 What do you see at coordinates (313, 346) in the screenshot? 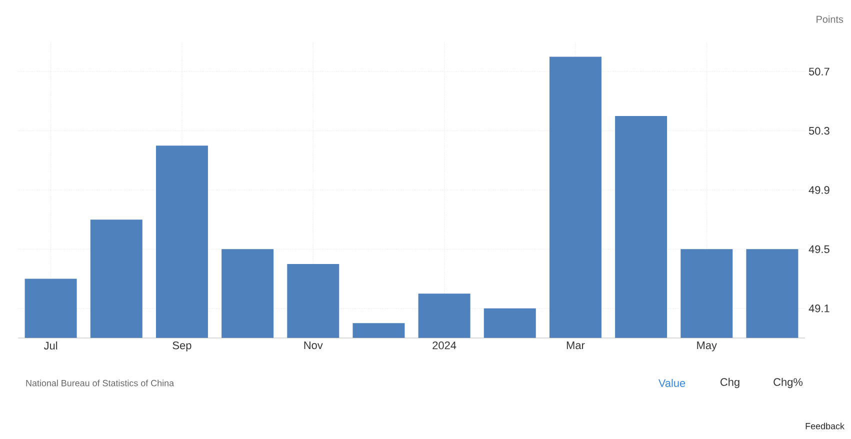
I see `x-tick-label: Nov` at bounding box center [313, 346].